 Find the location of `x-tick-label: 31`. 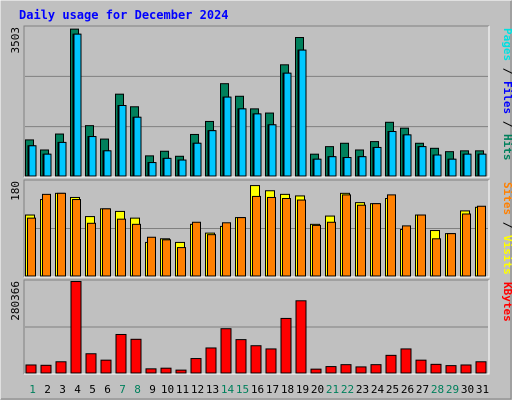

x-tick-label: 31 is located at coordinates (482, 389).